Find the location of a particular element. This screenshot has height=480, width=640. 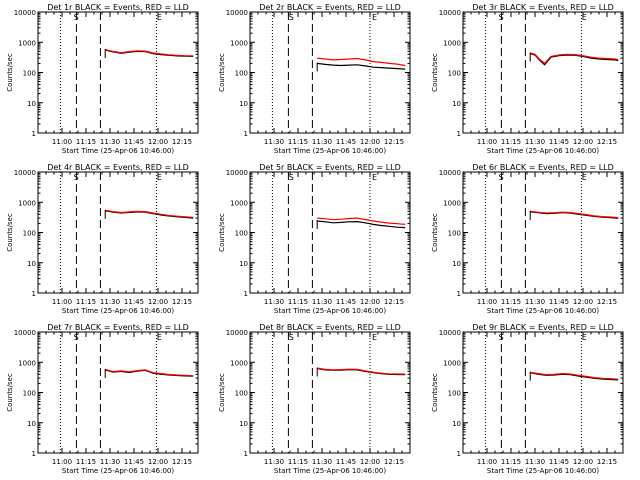

panel-title: Det 1r BLACK = Events, RED = LLD is located at coordinates (118, 7).